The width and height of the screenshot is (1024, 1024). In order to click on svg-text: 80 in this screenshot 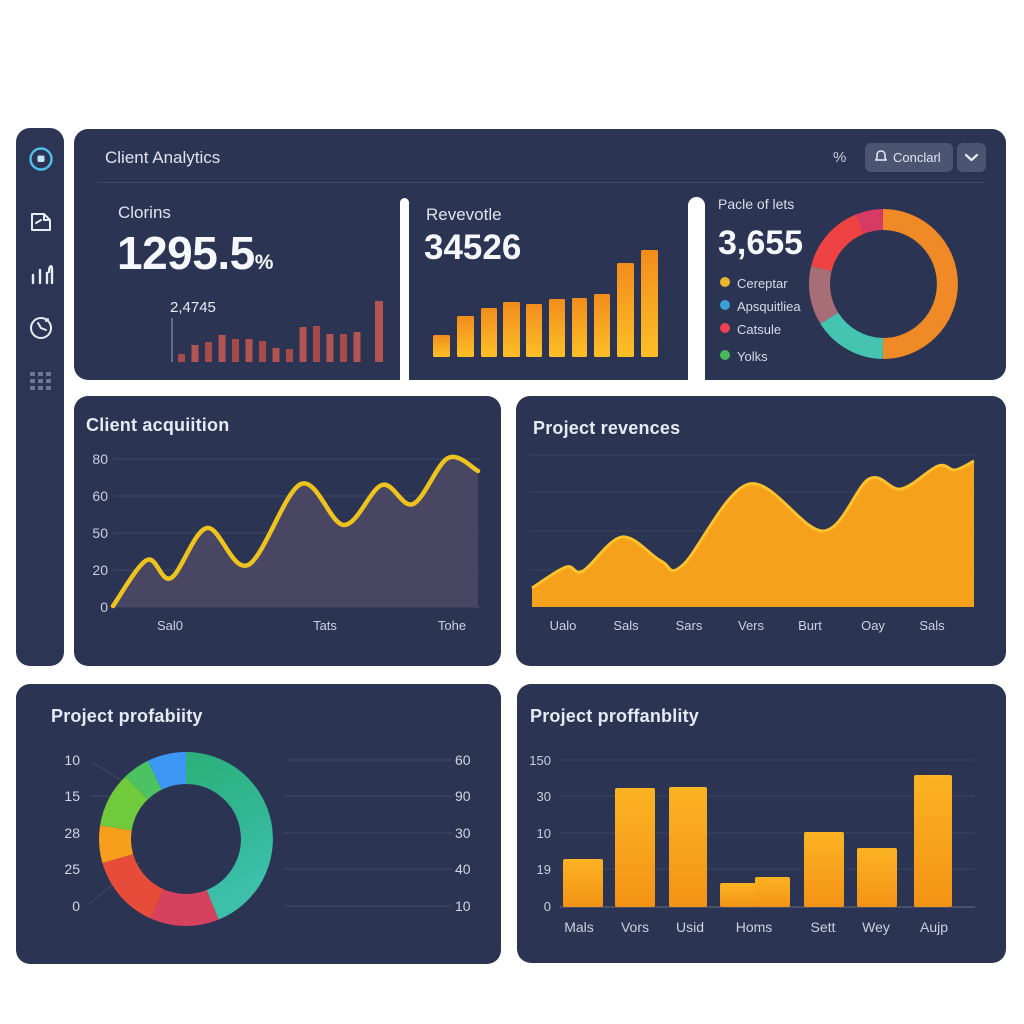, I will do `click(100, 459)`.